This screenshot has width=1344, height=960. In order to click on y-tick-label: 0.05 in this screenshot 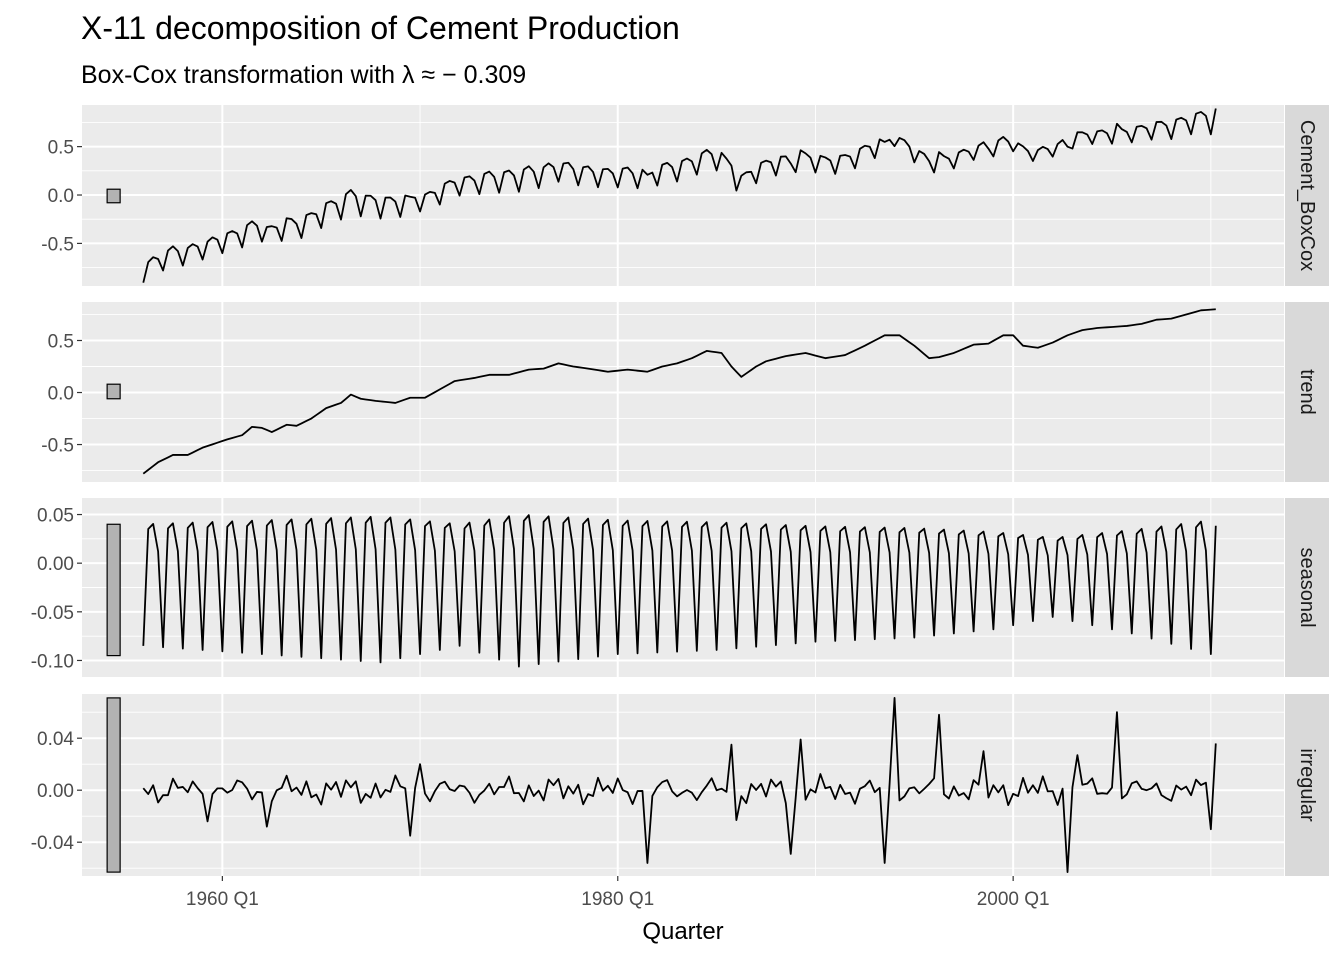, I will do `click(55, 516)`.